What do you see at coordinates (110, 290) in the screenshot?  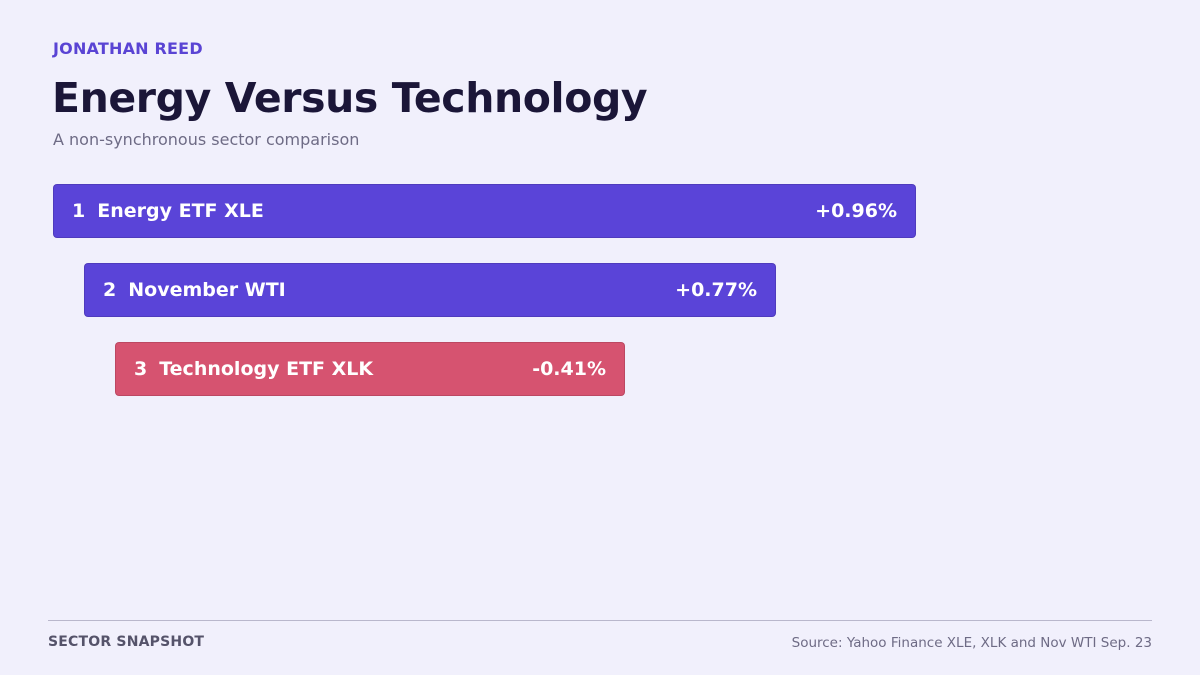 I see `bar-rank: 2` at bounding box center [110, 290].